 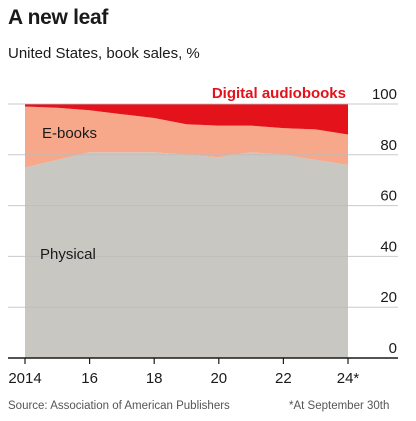 I want to click on x-tick-label: 2014, so click(x=24, y=378).